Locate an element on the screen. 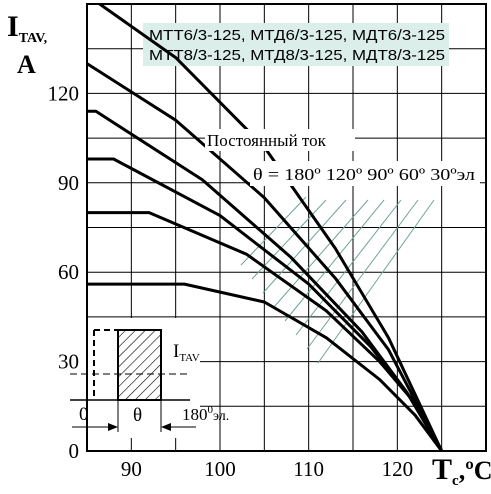  inset-arrowhead-right is located at coordinates (166, 427).